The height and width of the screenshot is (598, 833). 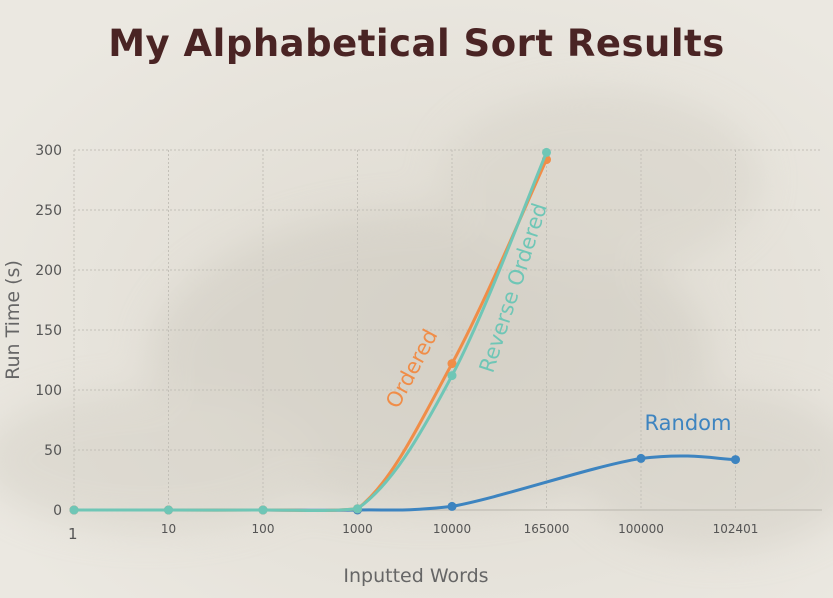 I want to click on y-axis-ticks: 0 50 100 150 200 250 300, so click(x=48, y=331).